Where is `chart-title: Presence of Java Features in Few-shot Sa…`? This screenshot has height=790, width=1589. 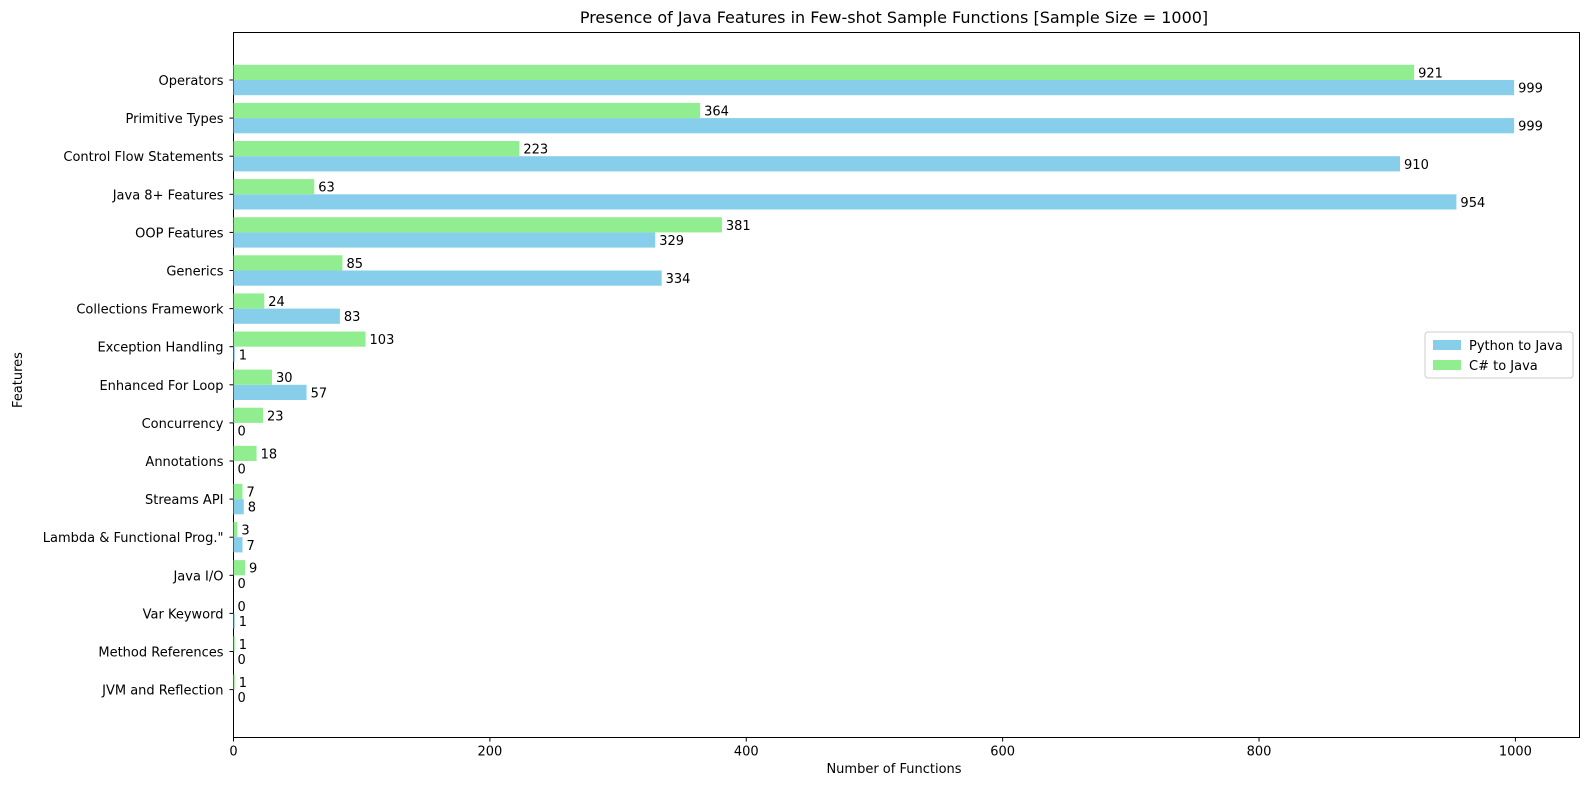
chart-title: Presence of Java Features in Few-shot Sa… is located at coordinates (894, 17).